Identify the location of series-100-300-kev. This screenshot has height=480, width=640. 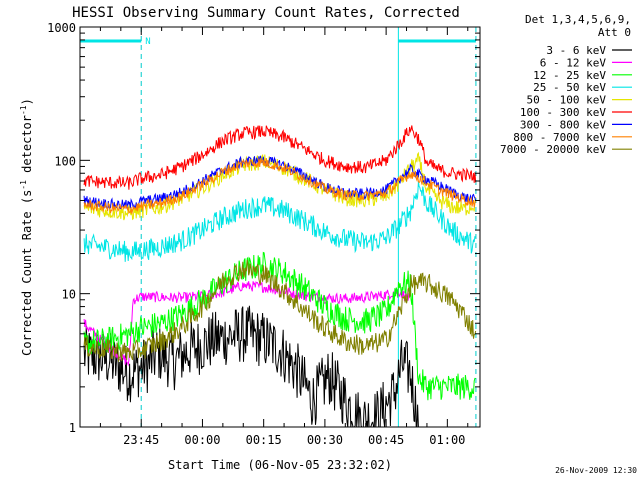
(280, 157).